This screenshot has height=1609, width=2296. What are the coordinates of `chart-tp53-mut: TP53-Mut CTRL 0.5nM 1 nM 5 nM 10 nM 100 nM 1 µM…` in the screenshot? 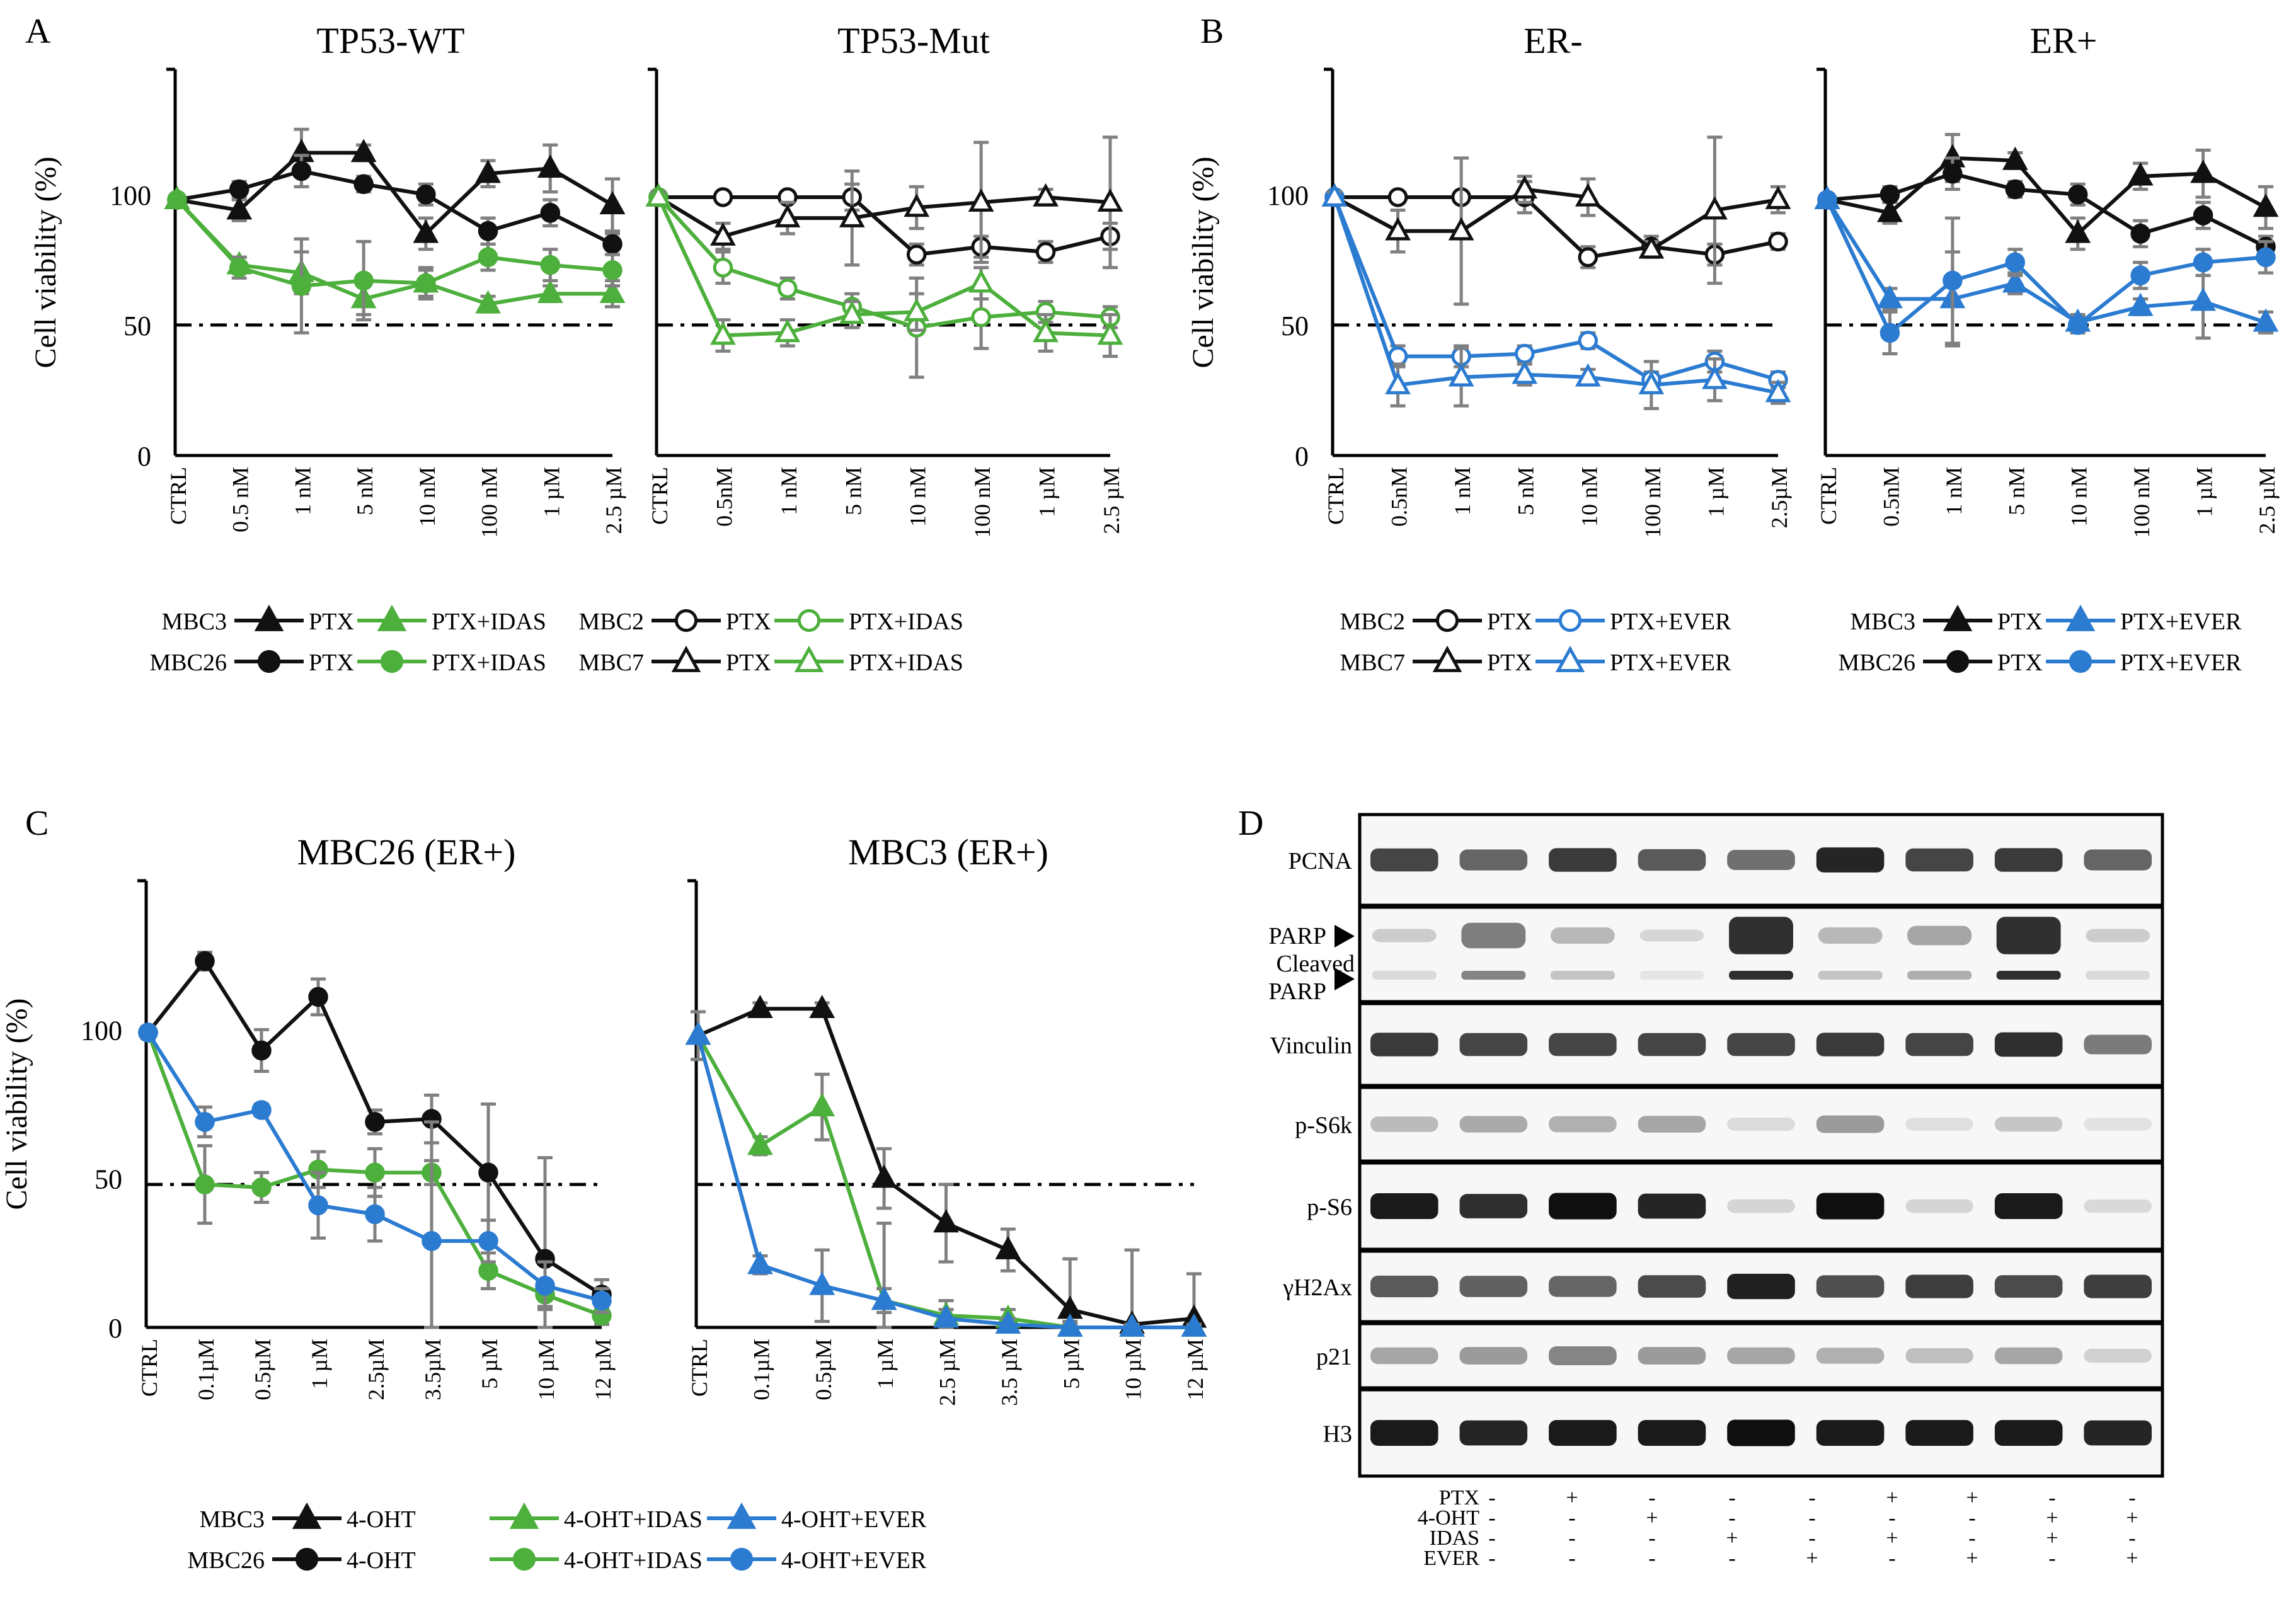 It's located at (884, 279).